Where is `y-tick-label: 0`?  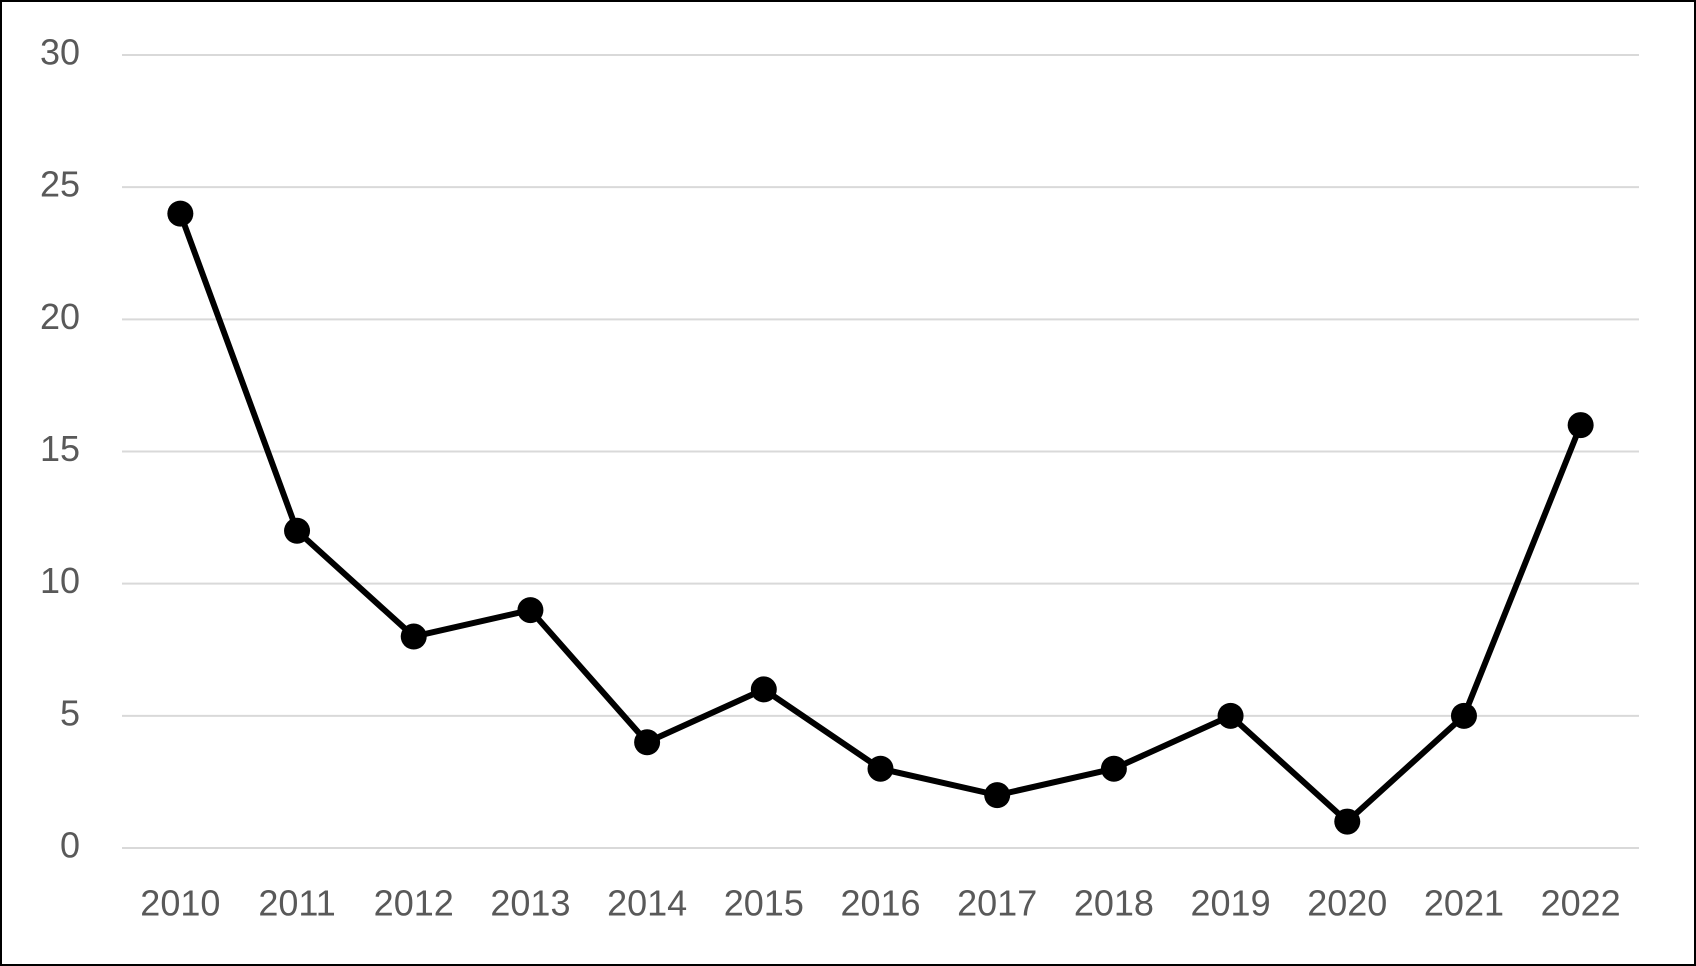
y-tick-label: 0 is located at coordinates (70, 845).